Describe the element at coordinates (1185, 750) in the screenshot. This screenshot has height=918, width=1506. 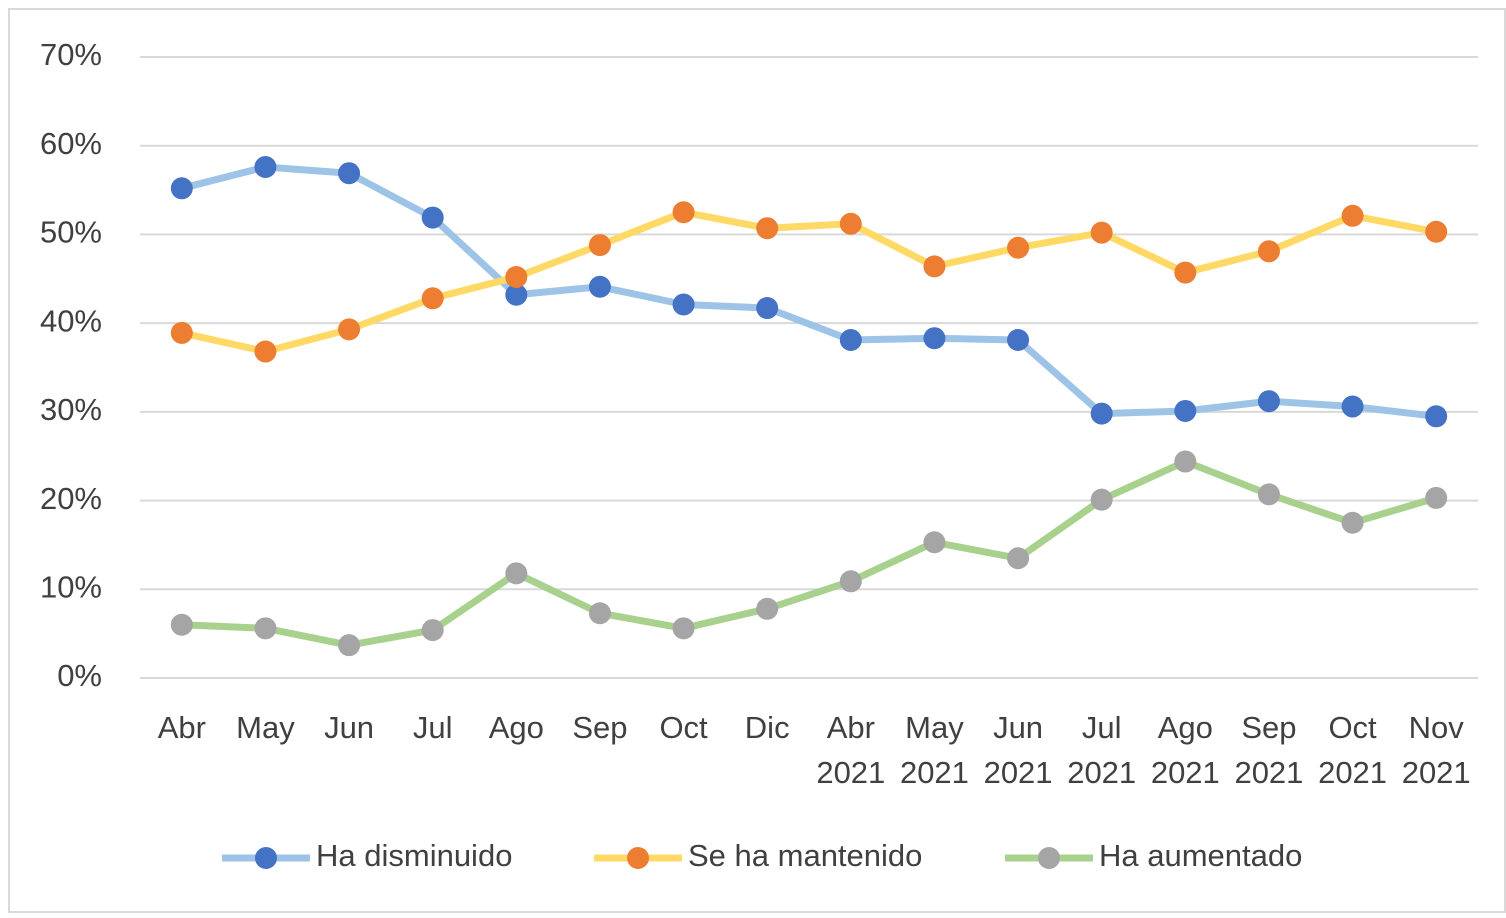
I see `x-tick-label: Ago 2021` at that location.